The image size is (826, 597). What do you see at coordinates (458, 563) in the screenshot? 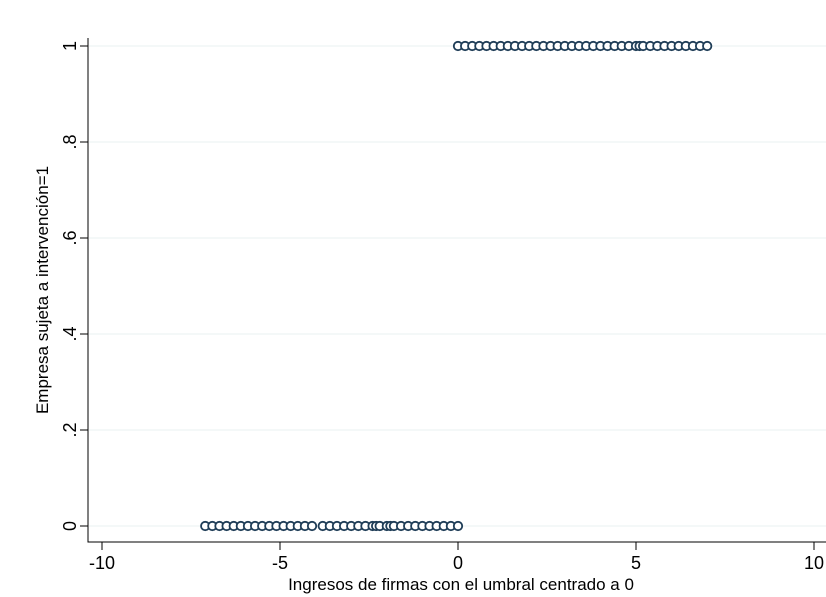
I see `x-tick-label: 0` at bounding box center [458, 563].